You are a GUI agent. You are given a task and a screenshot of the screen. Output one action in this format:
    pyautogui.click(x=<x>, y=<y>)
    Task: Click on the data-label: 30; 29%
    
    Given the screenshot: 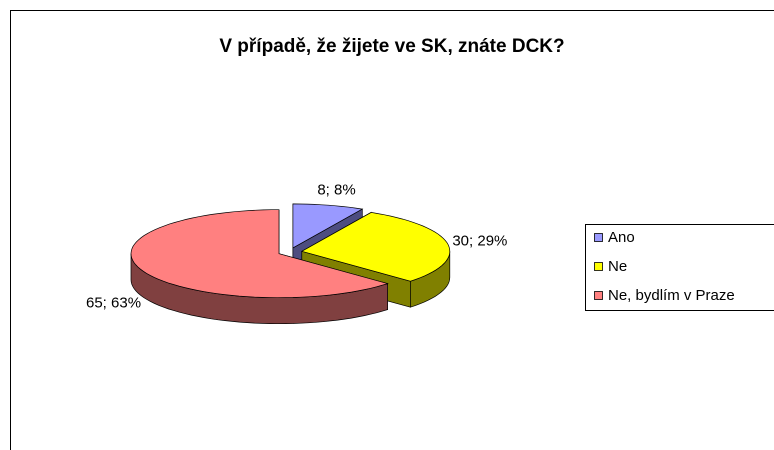 What is the action you would take?
    pyautogui.click(x=479, y=240)
    